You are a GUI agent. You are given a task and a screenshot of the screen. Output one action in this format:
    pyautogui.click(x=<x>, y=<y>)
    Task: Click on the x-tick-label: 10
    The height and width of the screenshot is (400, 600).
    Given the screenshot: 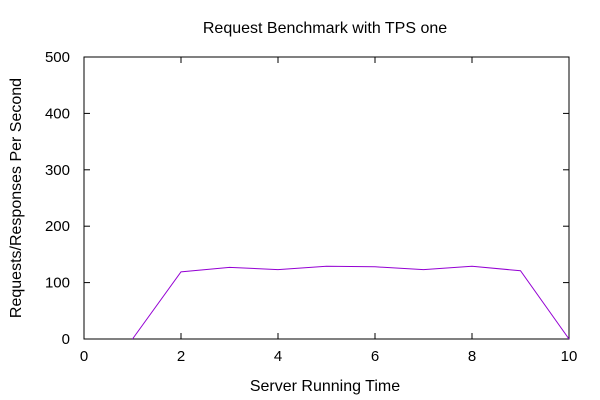 What is the action you would take?
    pyautogui.click(x=569, y=356)
    